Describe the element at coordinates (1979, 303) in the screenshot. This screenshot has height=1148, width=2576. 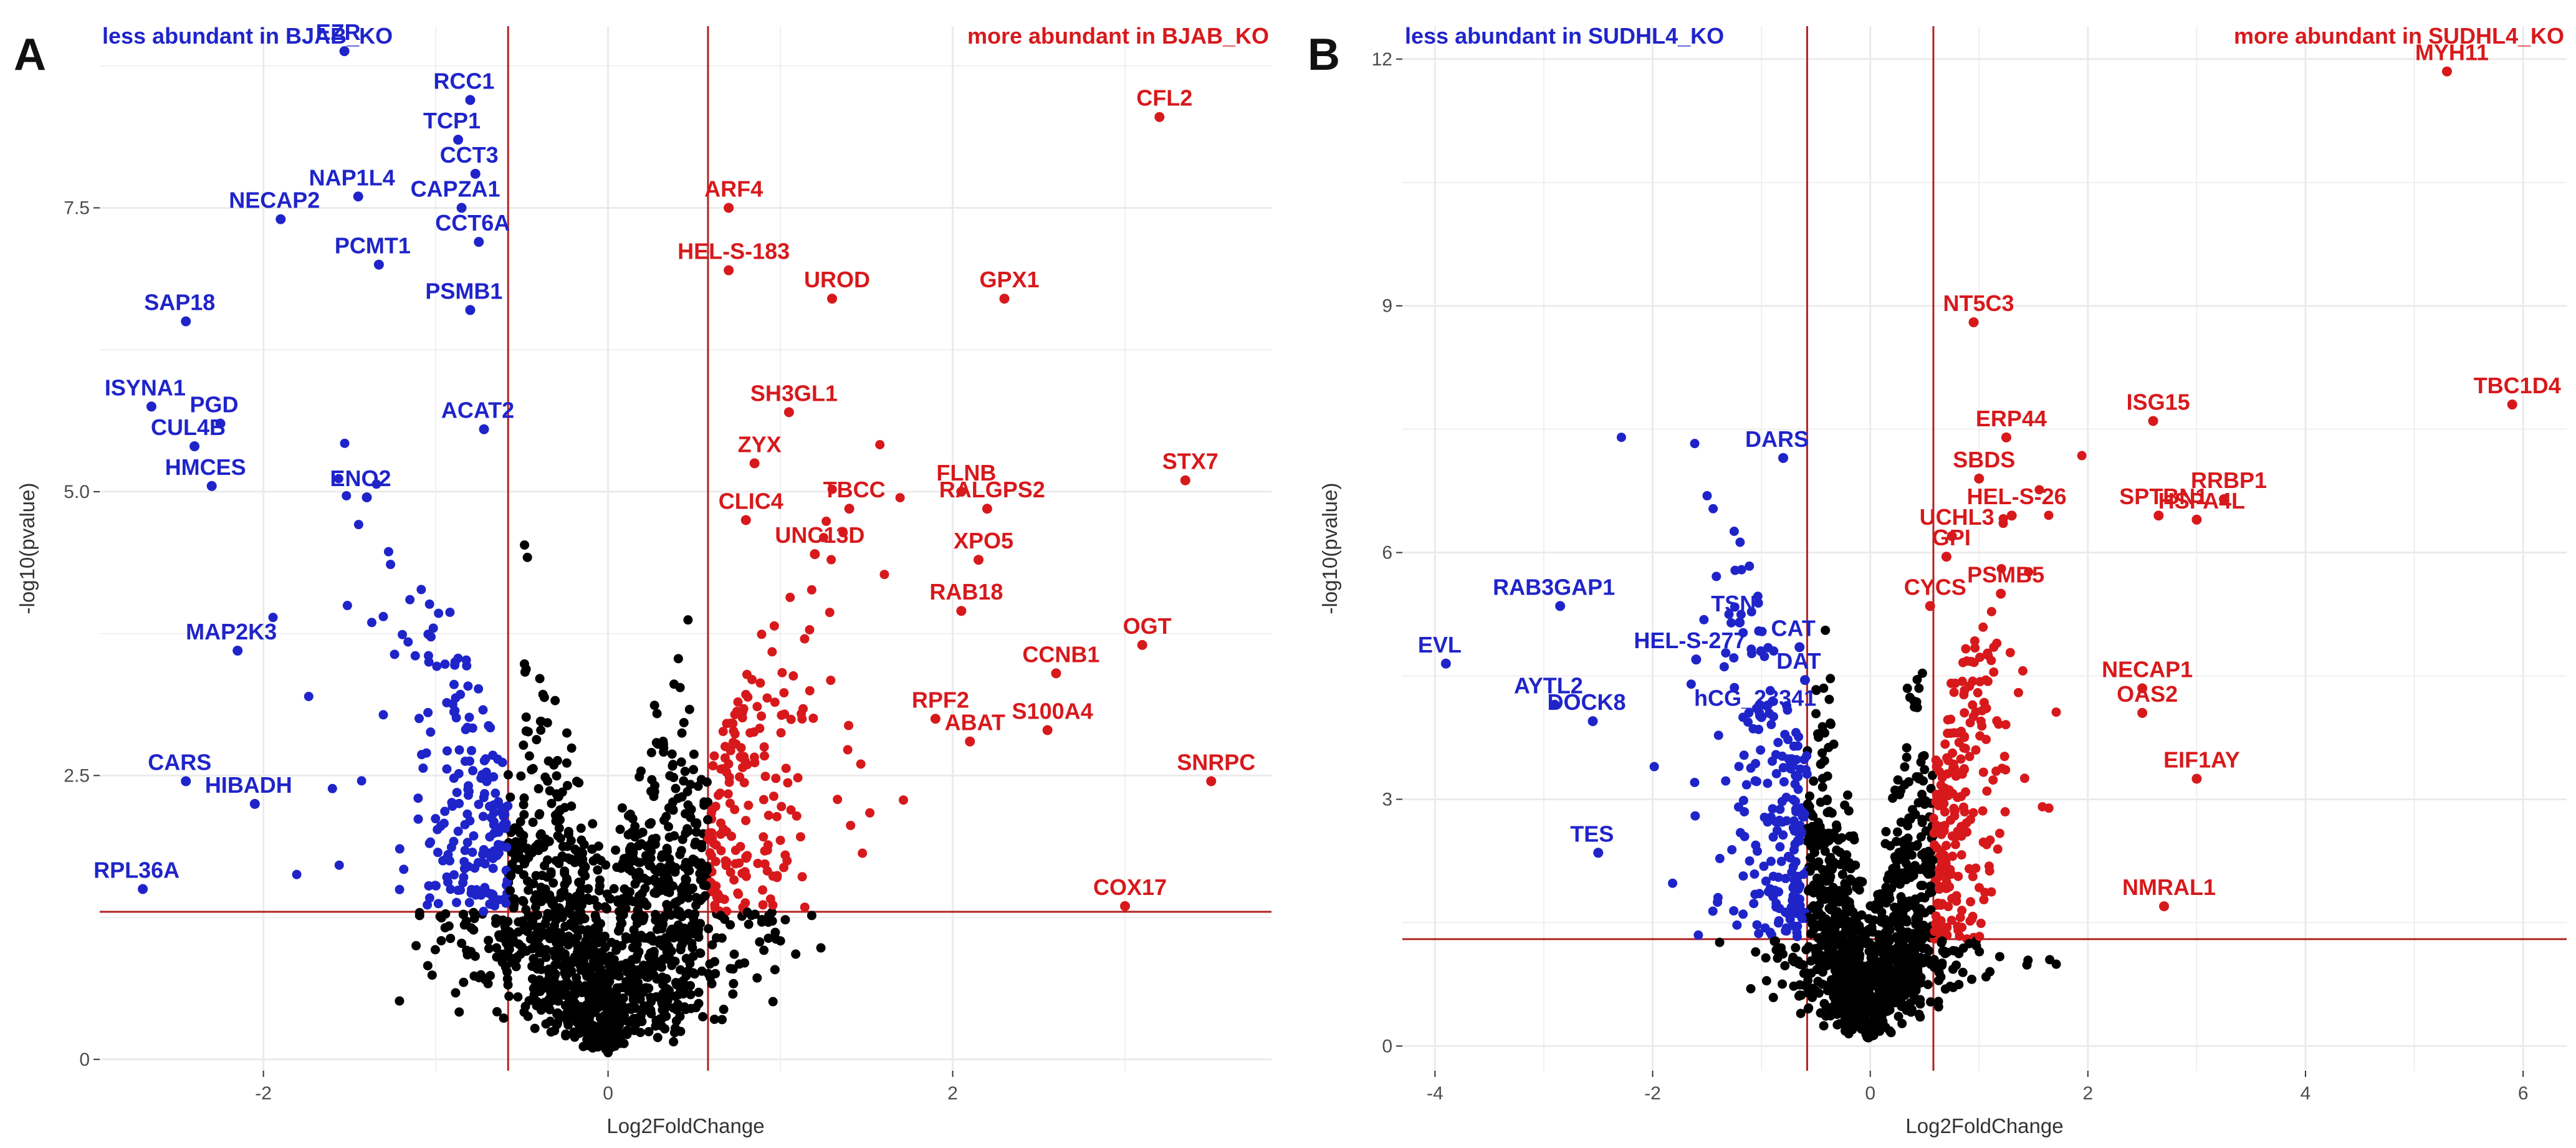
I see `gene-label: NT5C3` at that location.